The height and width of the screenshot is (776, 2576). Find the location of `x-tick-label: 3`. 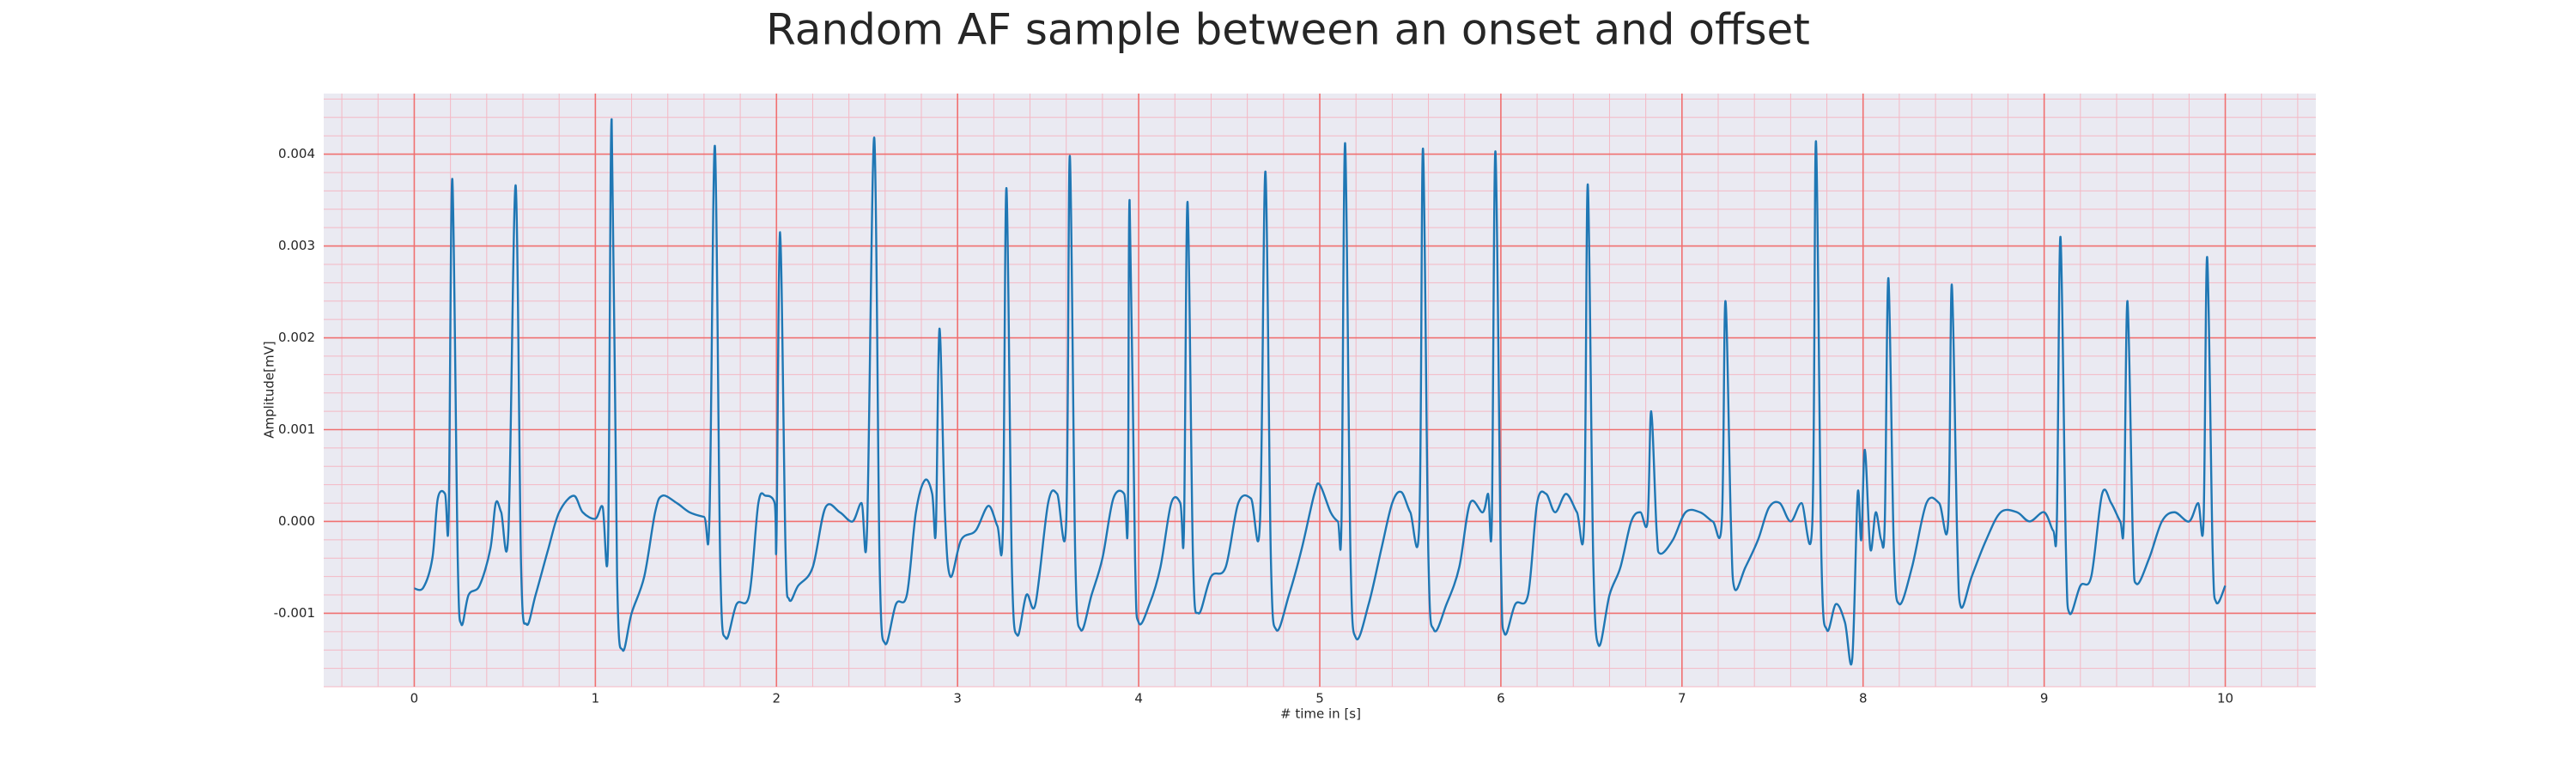

x-tick-label: 3 is located at coordinates (958, 699).